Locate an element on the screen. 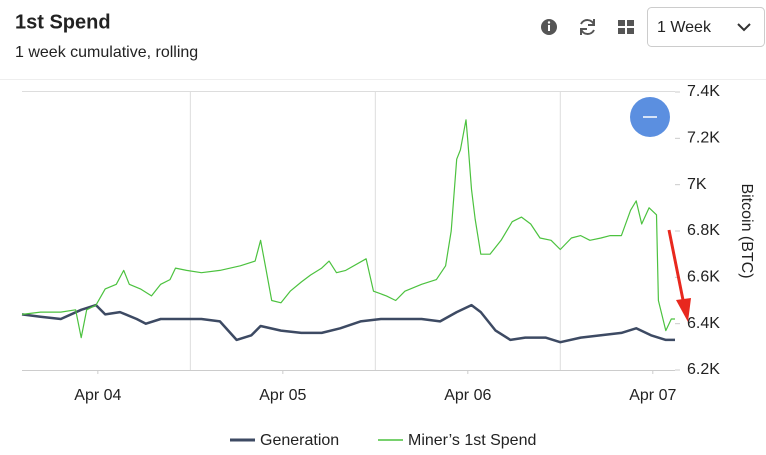 The image size is (766, 455). x-tick-label: Apr 06 is located at coordinates (467, 395).